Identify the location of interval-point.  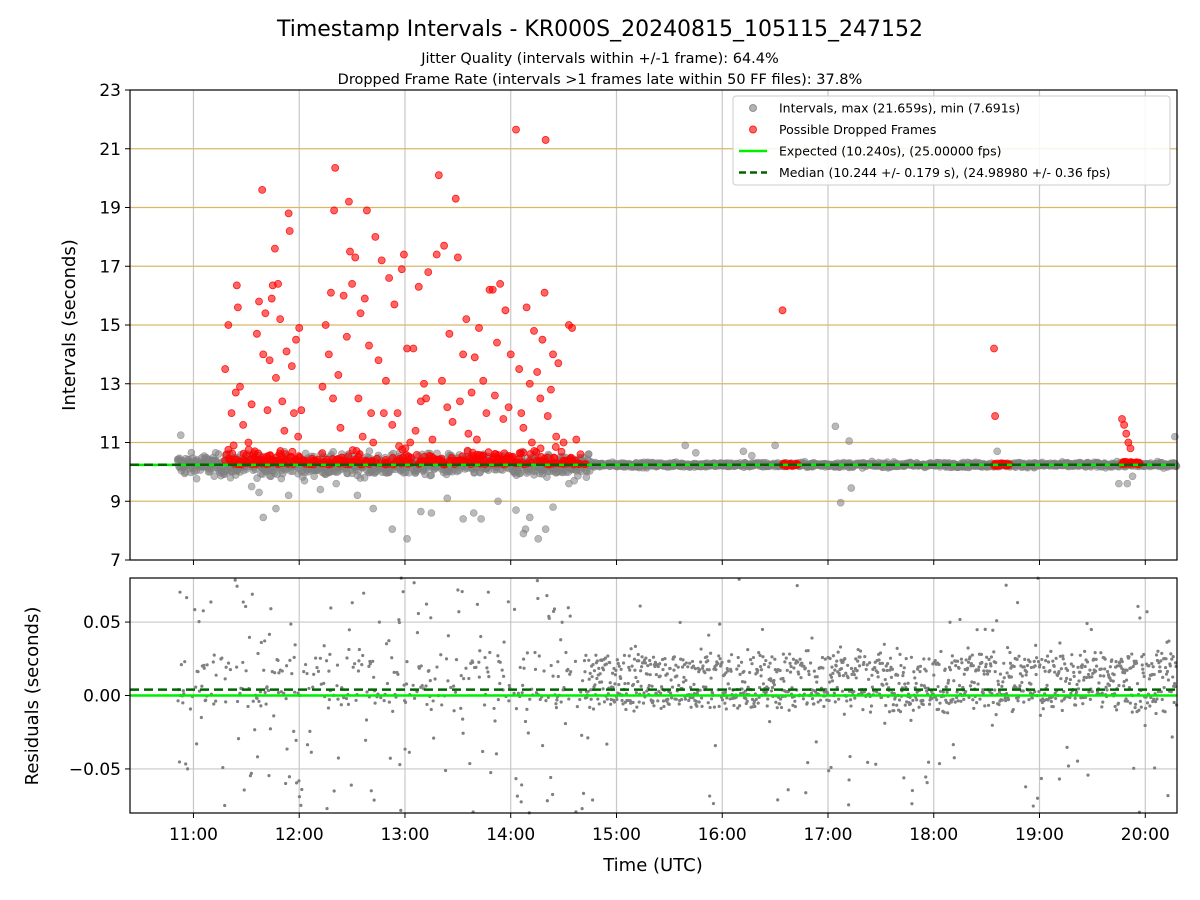
(251, 486).